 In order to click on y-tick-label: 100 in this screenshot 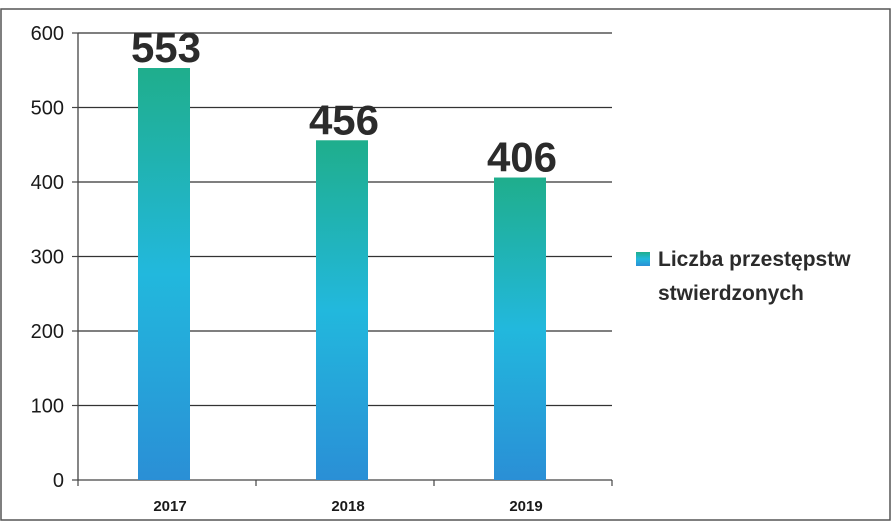, I will do `click(47, 407)`.